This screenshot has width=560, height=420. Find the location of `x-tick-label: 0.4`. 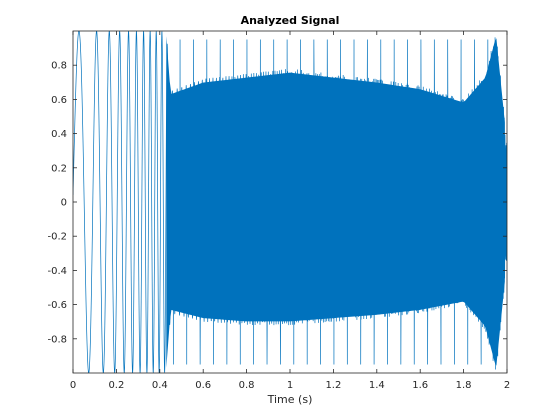

x-tick-label: 0.4 is located at coordinates (160, 385).